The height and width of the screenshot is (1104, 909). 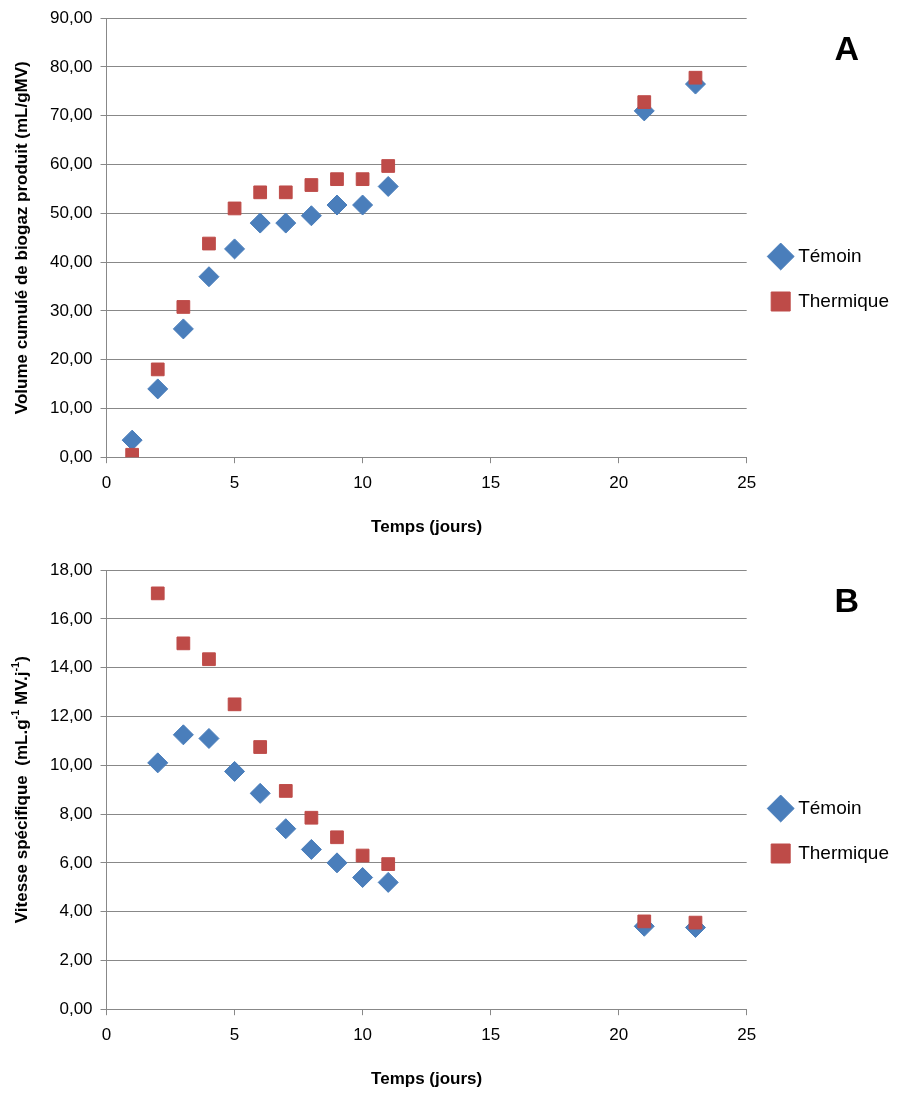 I want to click on y-tick-label: 80,00, so click(x=71, y=66).